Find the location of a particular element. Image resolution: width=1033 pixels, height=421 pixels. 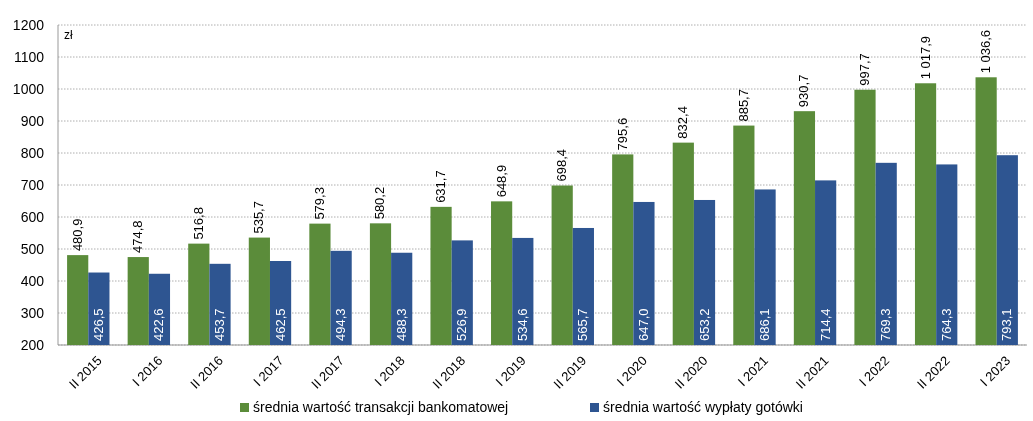

y-tick-label: 200 is located at coordinates (32, 344).